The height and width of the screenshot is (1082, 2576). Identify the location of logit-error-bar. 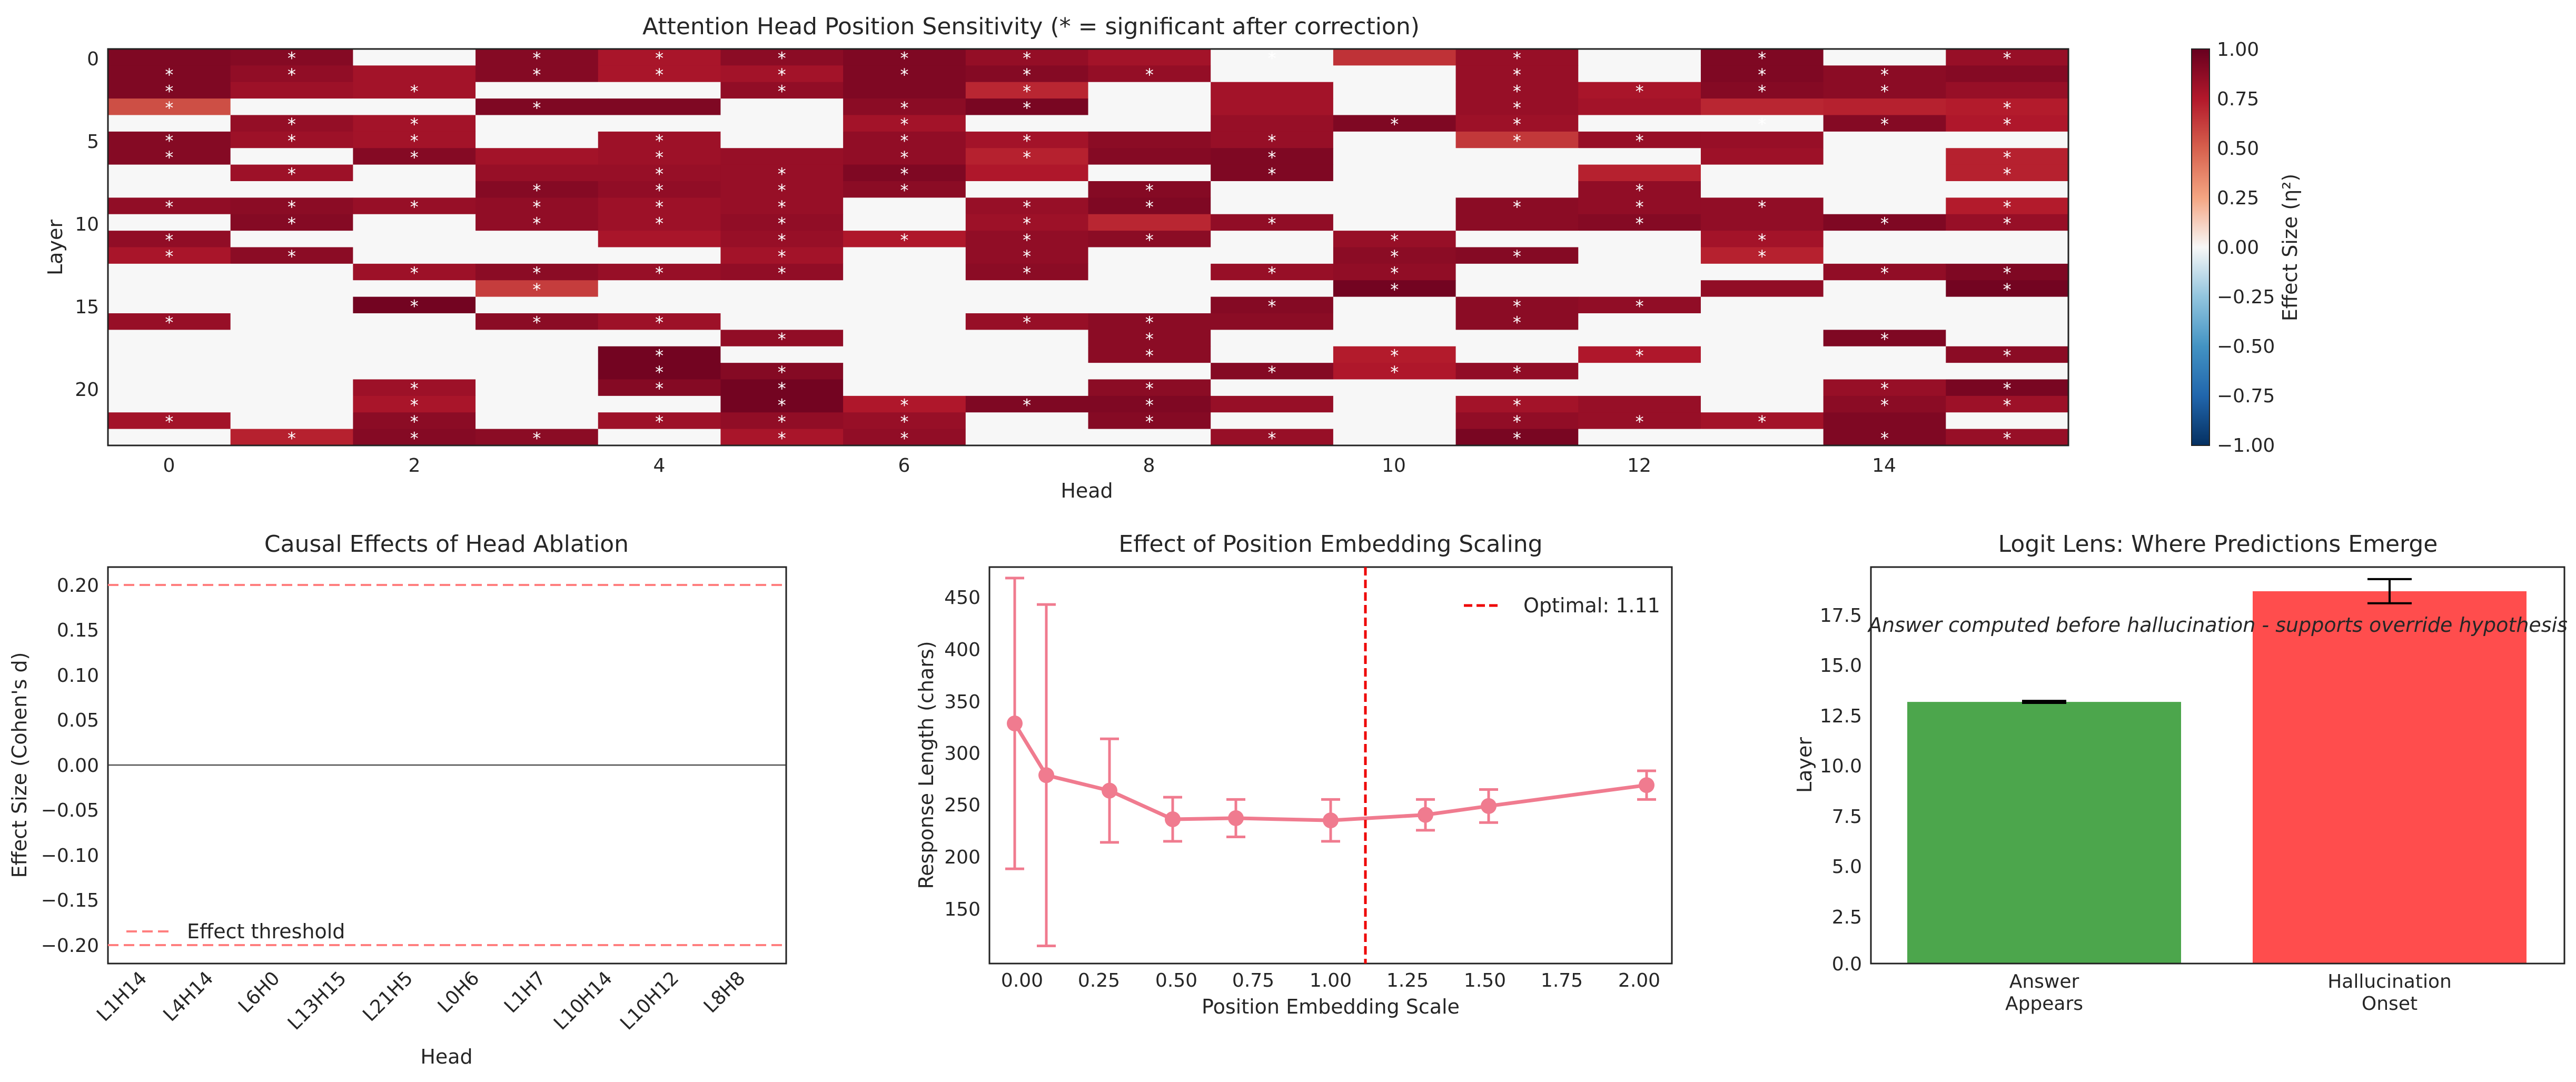
(2389, 591).